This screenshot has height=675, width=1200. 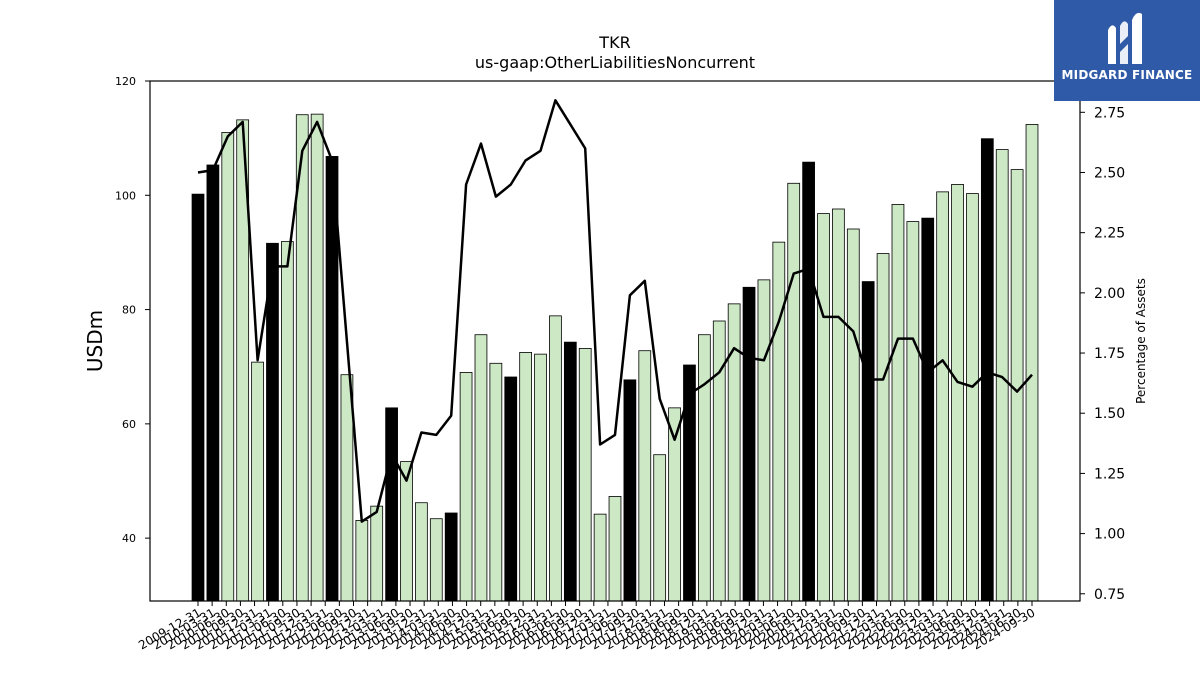 What do you see at coordinates (1109, 173) in the screenshot?
I see `y2-tick-label: 2.50` at bounding box center [1109, 173].